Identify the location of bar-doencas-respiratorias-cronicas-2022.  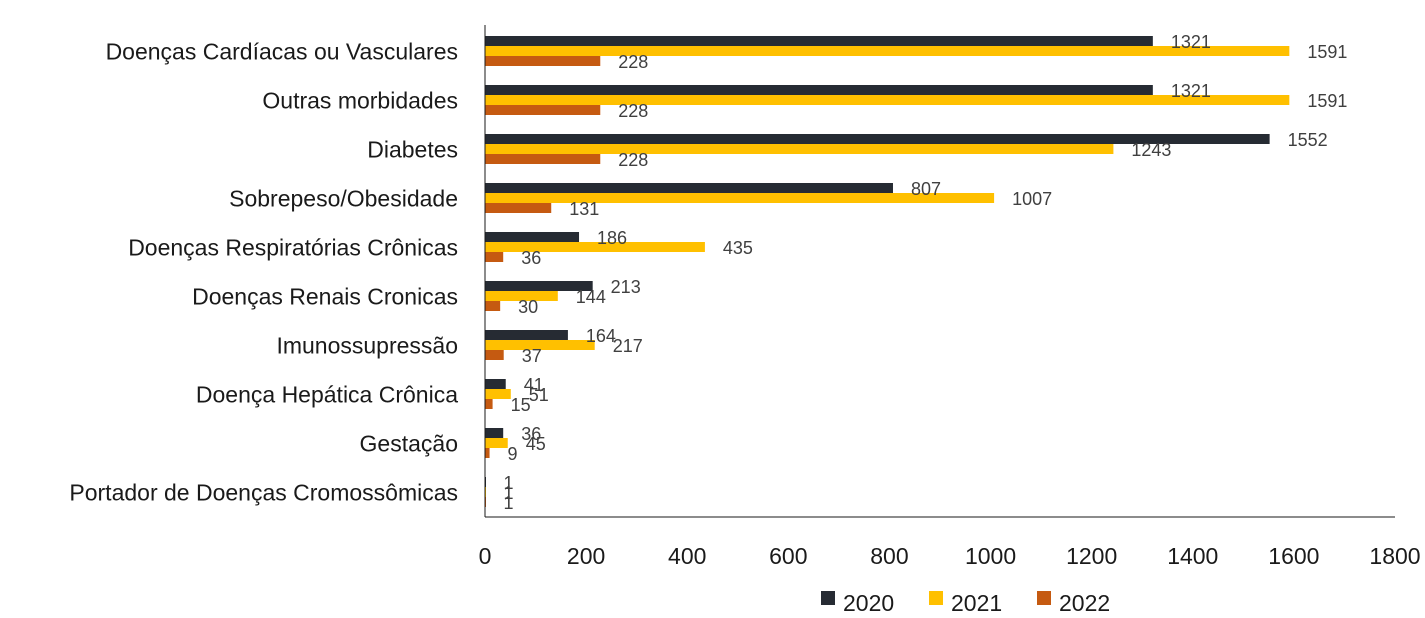
(494, 257).